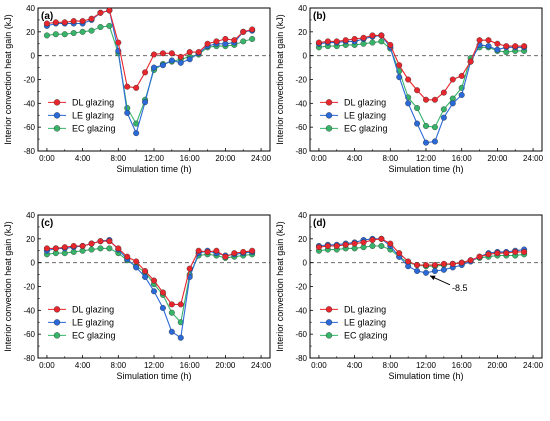 The height and width of the screenshot is (421, 550). What do you see at coordinates (433, 278) in the screenshot?
I see `annotation-arrowhead` at bounding box center [433, 278].